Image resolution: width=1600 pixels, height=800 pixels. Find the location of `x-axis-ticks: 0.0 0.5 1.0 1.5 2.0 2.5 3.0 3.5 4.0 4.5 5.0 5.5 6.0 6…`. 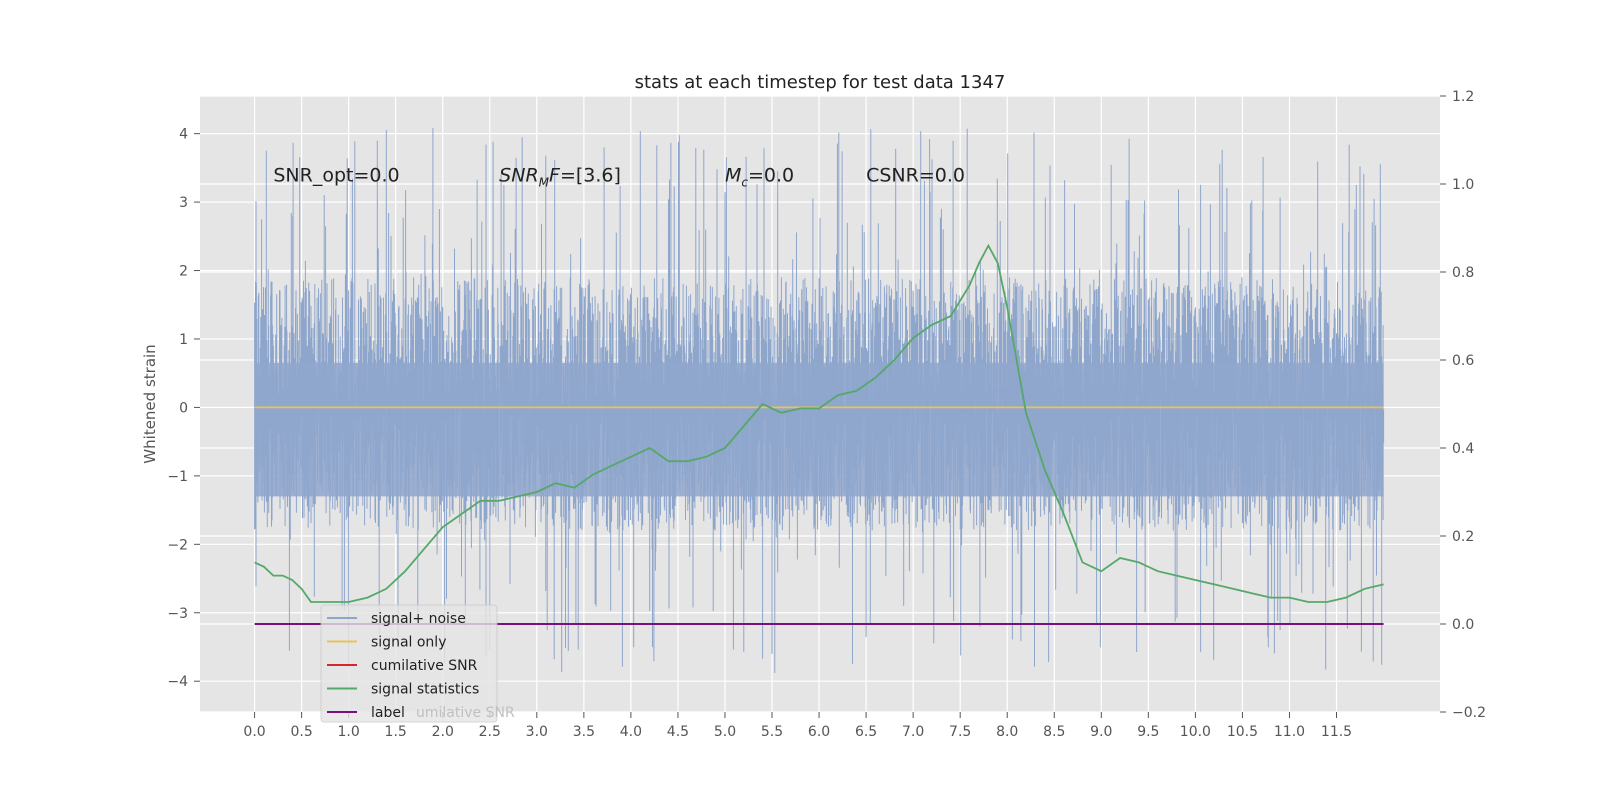

x-axis-ticks: 0.0 0.5 1.0 1.5 2.0 2.5 3.0 3.5 4.0 4.5 5.0 5.5 6.0 6… is located at coordinates (797, 726).